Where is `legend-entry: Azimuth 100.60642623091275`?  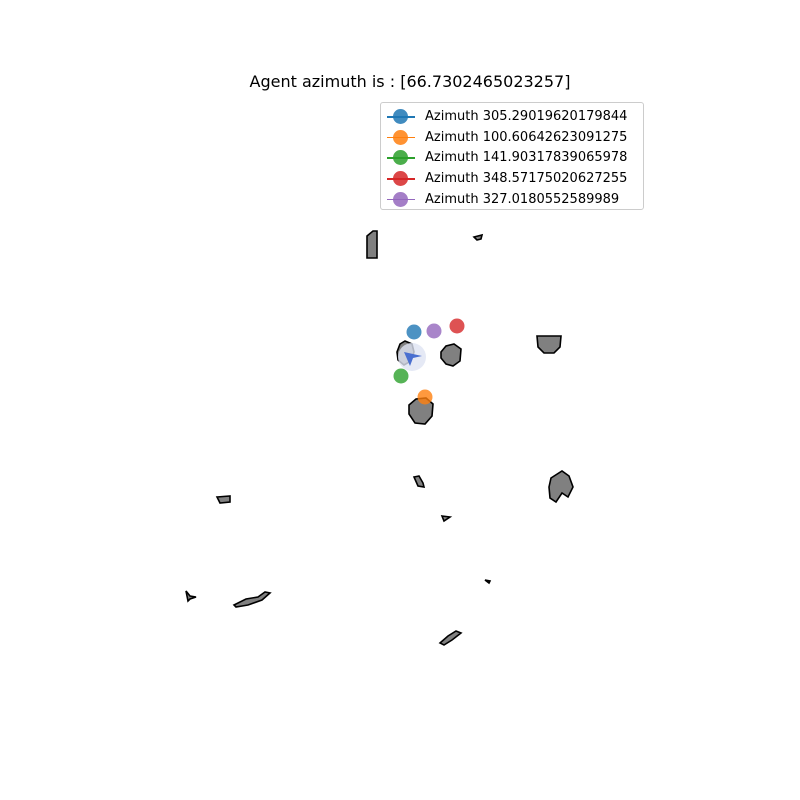
legend-entry: Azimuth 100.60642623091275 is located at coordinates (512, 137).